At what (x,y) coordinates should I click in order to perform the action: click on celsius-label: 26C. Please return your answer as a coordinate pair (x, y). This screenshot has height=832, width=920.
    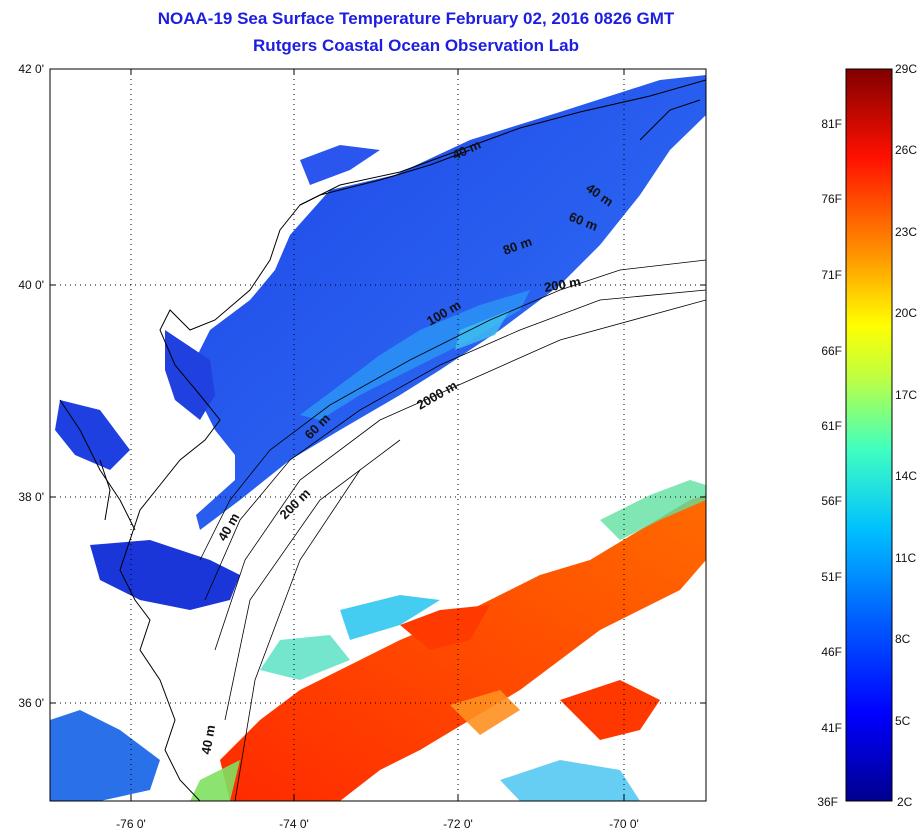
    Looking at the image, I should click on (906, 150).